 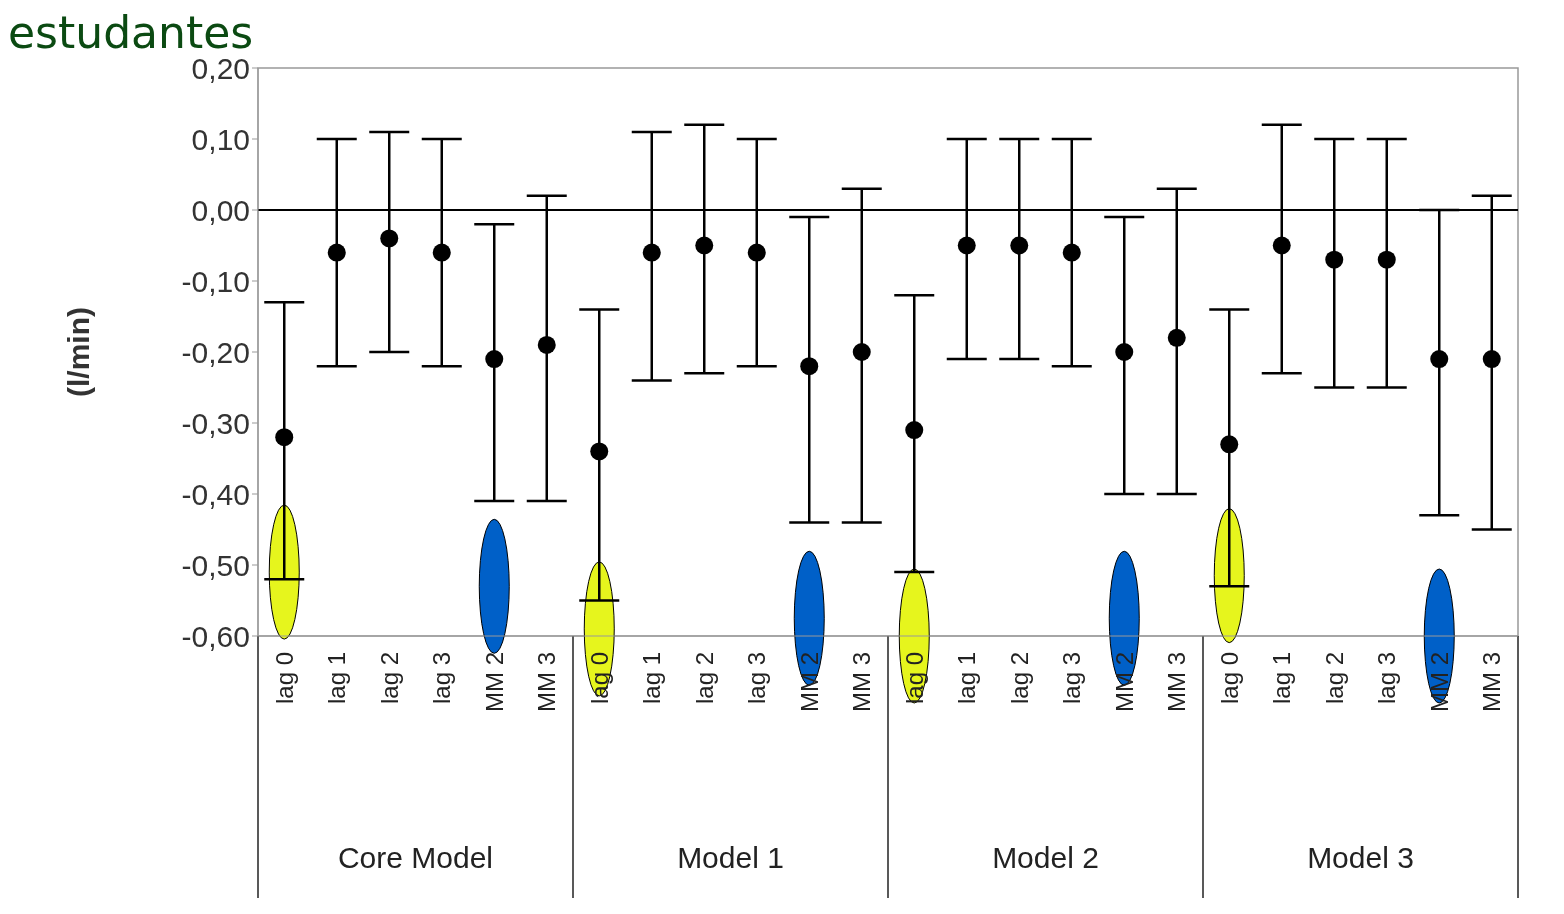 I want to click on y-tick-label: 0,00, so click(x=220, y=210).